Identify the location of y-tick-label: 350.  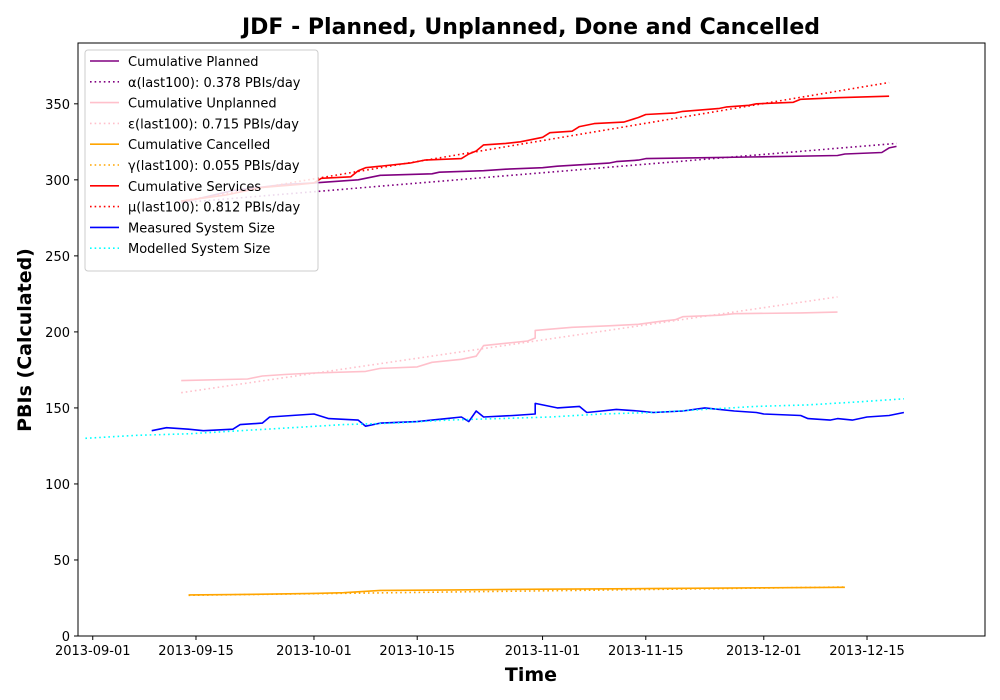
(57, 105).